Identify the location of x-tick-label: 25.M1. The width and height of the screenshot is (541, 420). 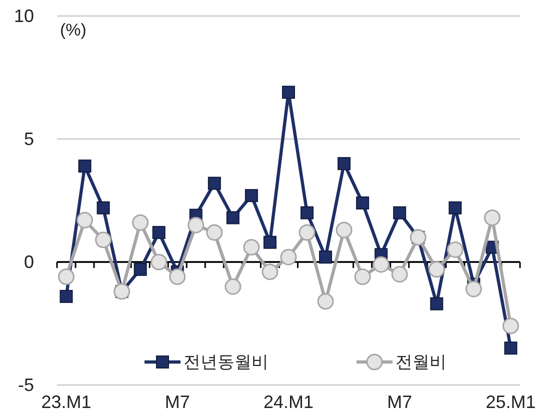
(511, 402).